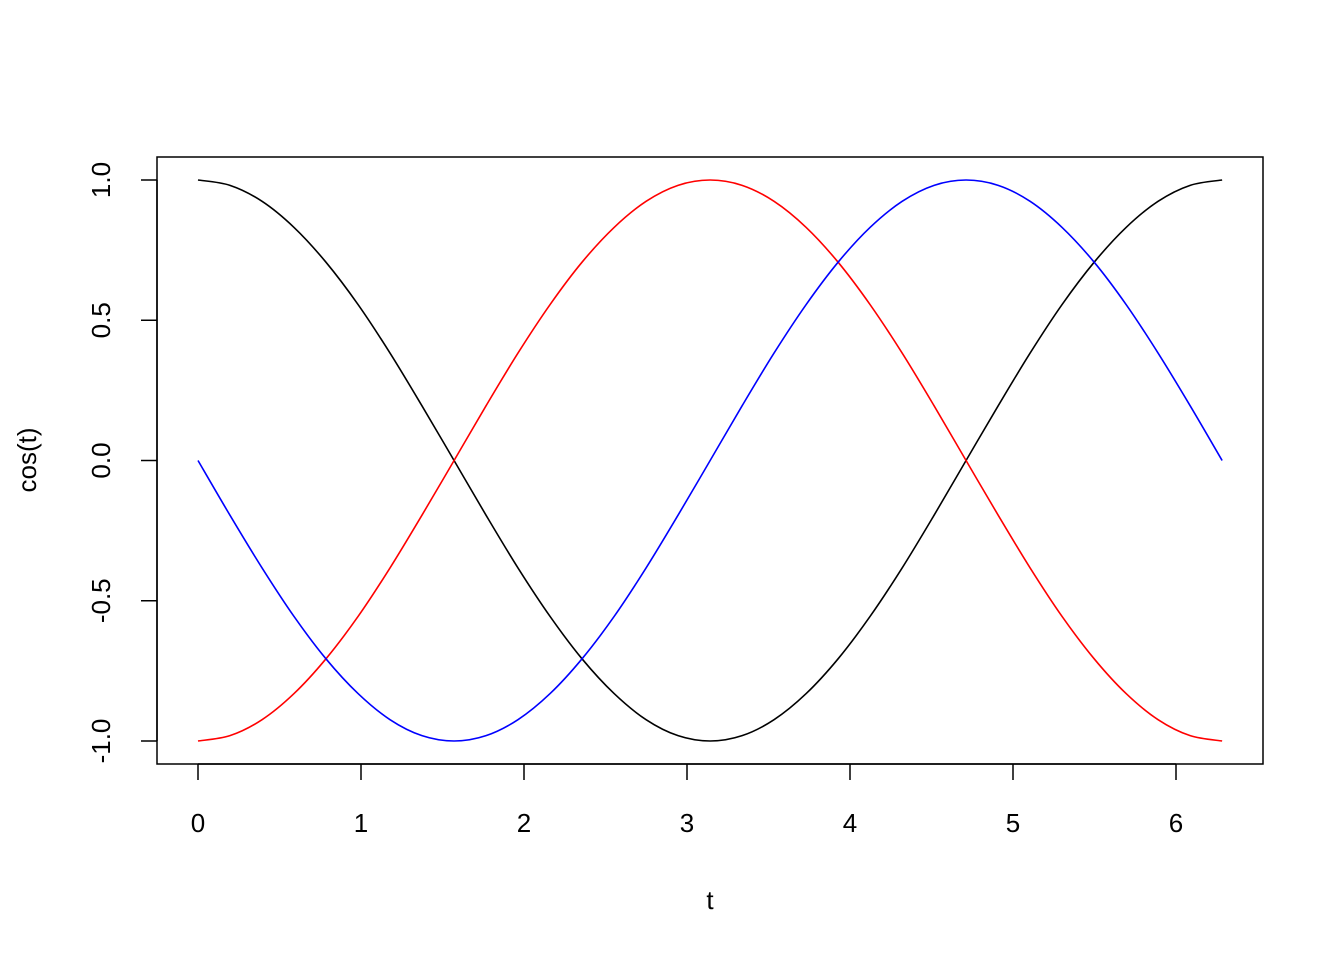  Describe the element at coordinates (27, 460) in the screenshot. I see `y-axis-label: cos(t)` at that location.